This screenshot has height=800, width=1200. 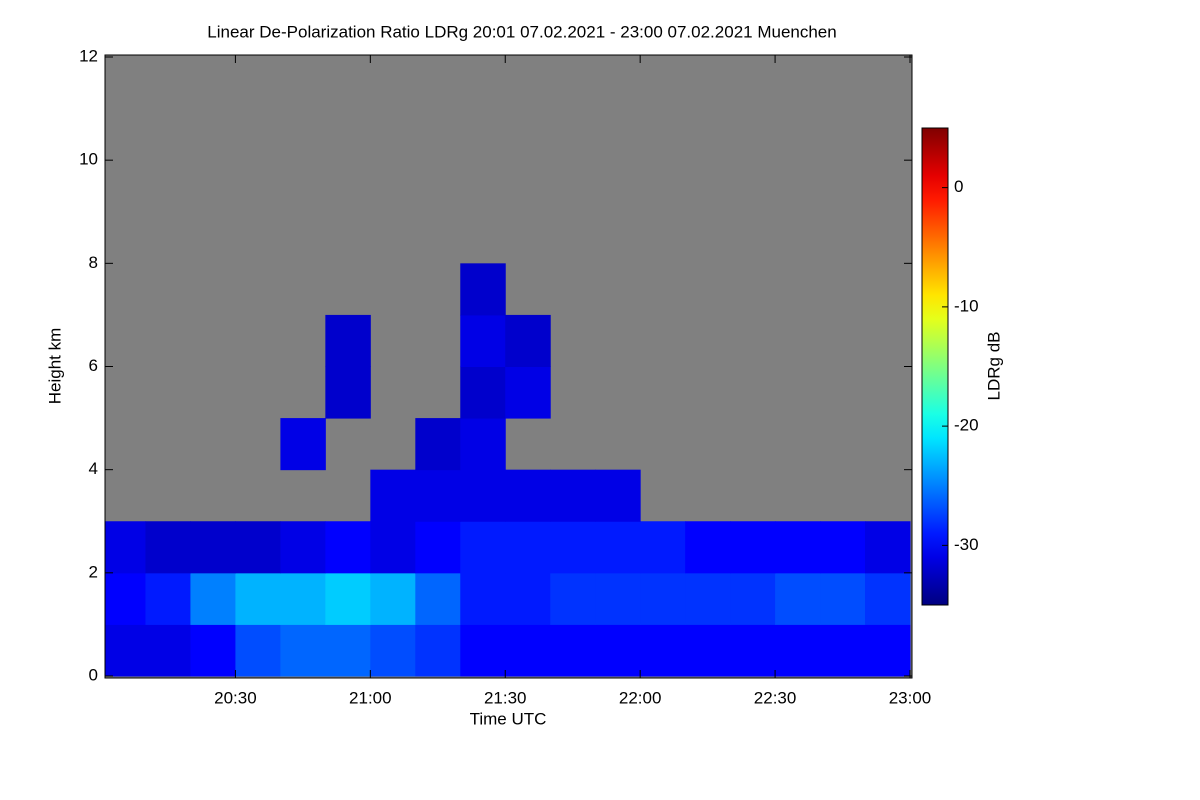 What do you see at coordinates (505, 697) in the screenshot?
I see `x-tick-label: 21:30` at bounding box center [505, 697].